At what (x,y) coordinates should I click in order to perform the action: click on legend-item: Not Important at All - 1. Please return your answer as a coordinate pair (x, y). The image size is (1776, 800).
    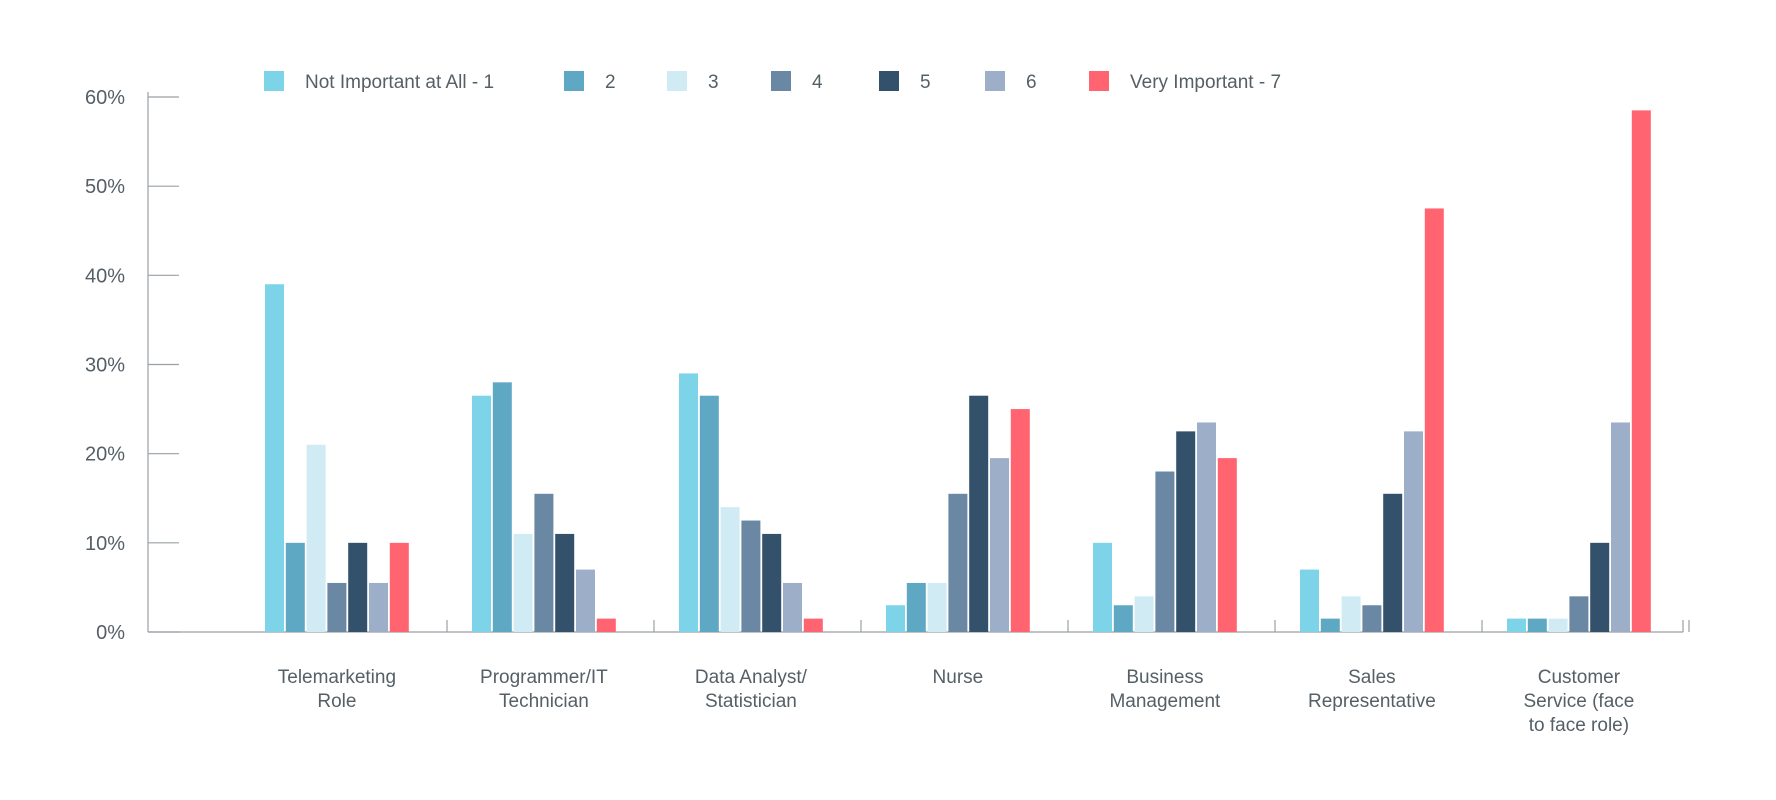
    Looking at the image, I should click on (379, 82).